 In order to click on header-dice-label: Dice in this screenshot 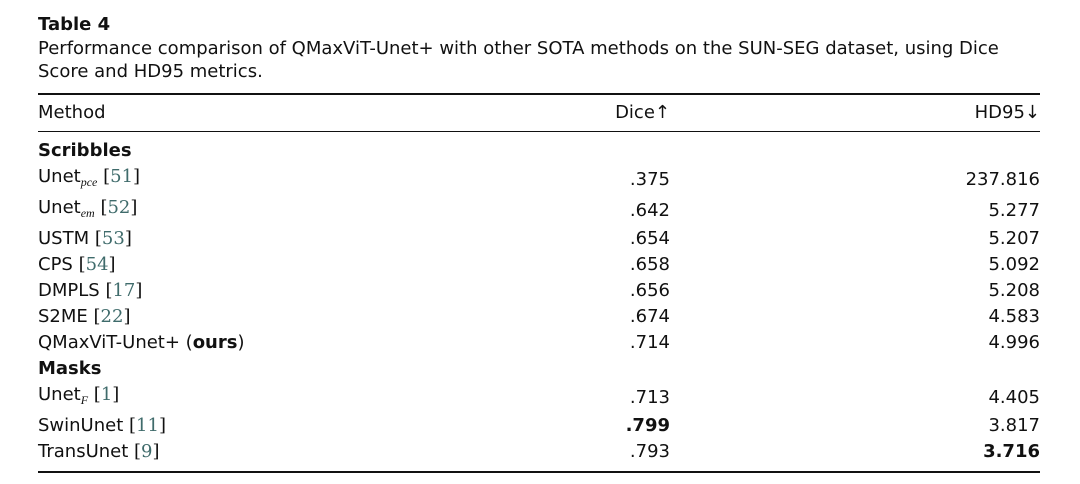, I will do `click(635, 112)`.